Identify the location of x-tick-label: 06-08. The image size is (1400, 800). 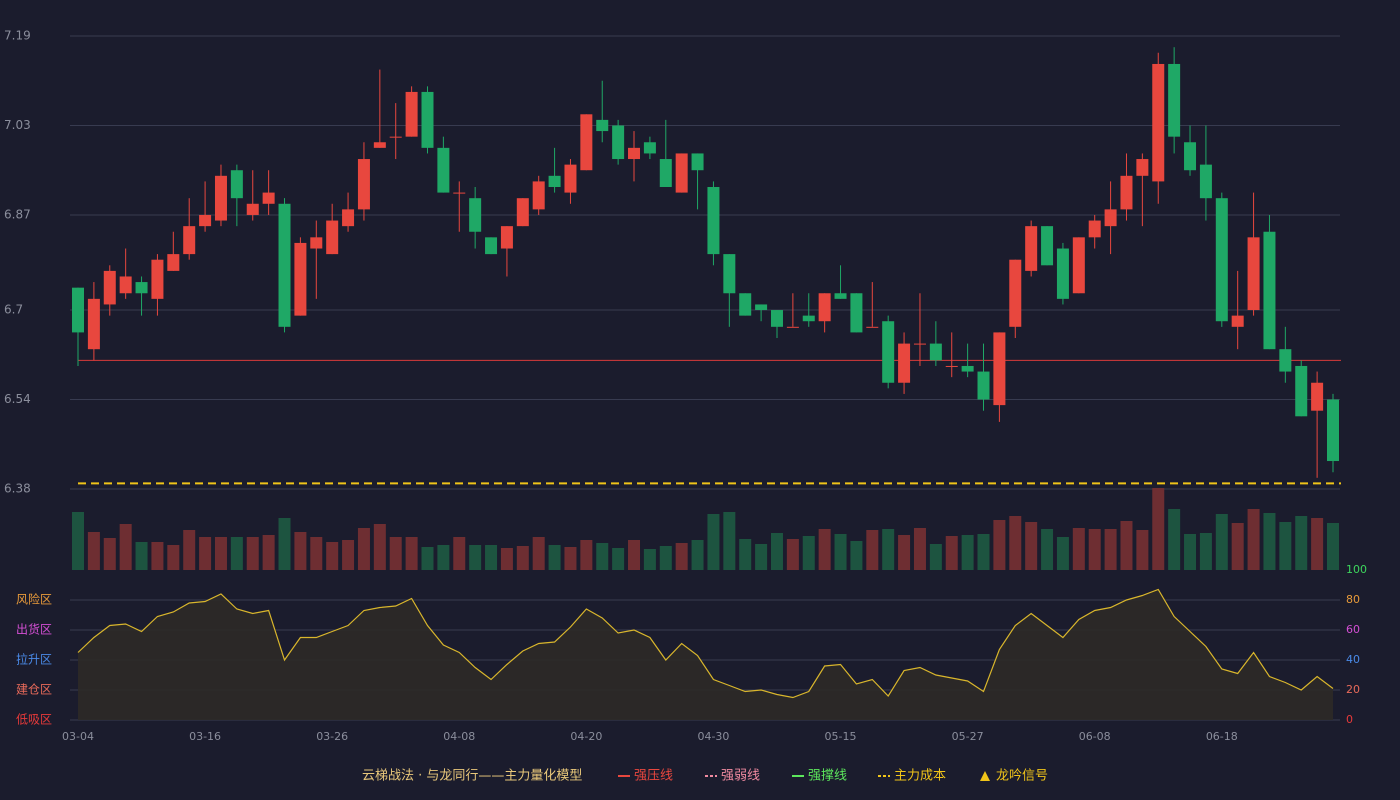
(1095, 736).